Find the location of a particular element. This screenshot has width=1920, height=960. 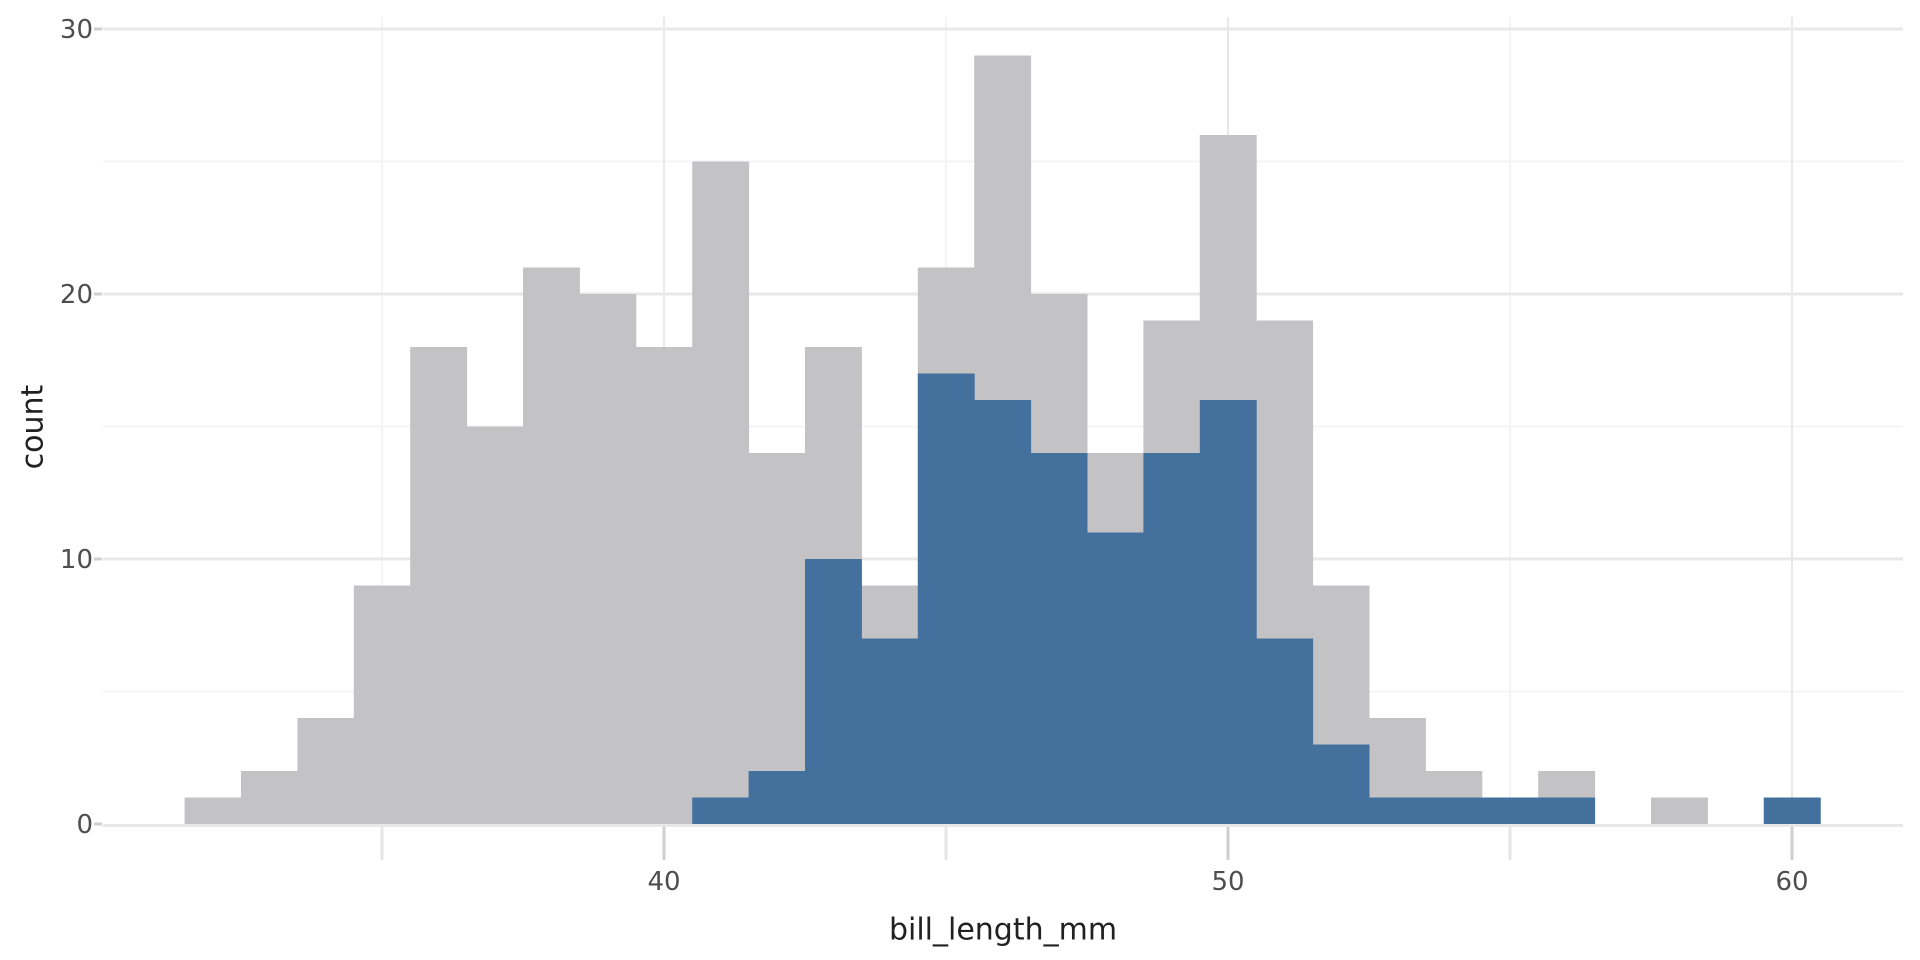

y-tick-label: 30 is located at coordinates (76, 30).